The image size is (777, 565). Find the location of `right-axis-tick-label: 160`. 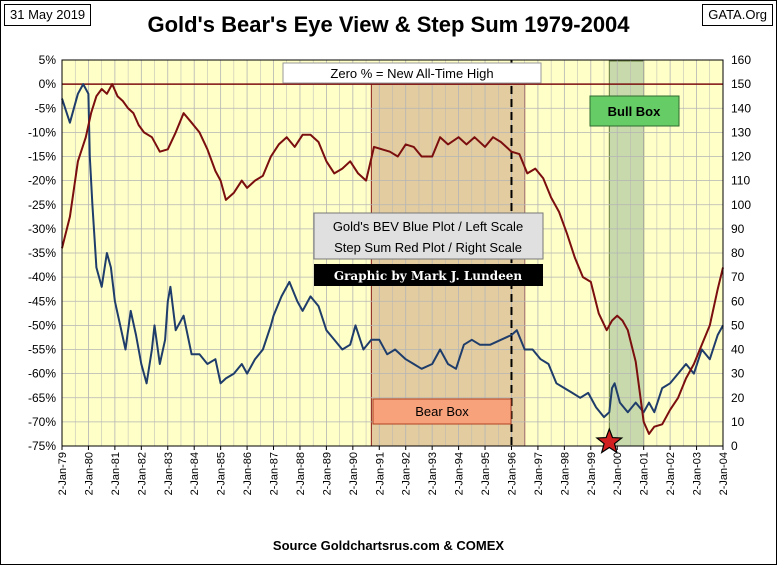

right-axis-tick-label: 160 is located at coordinates (741, 60).